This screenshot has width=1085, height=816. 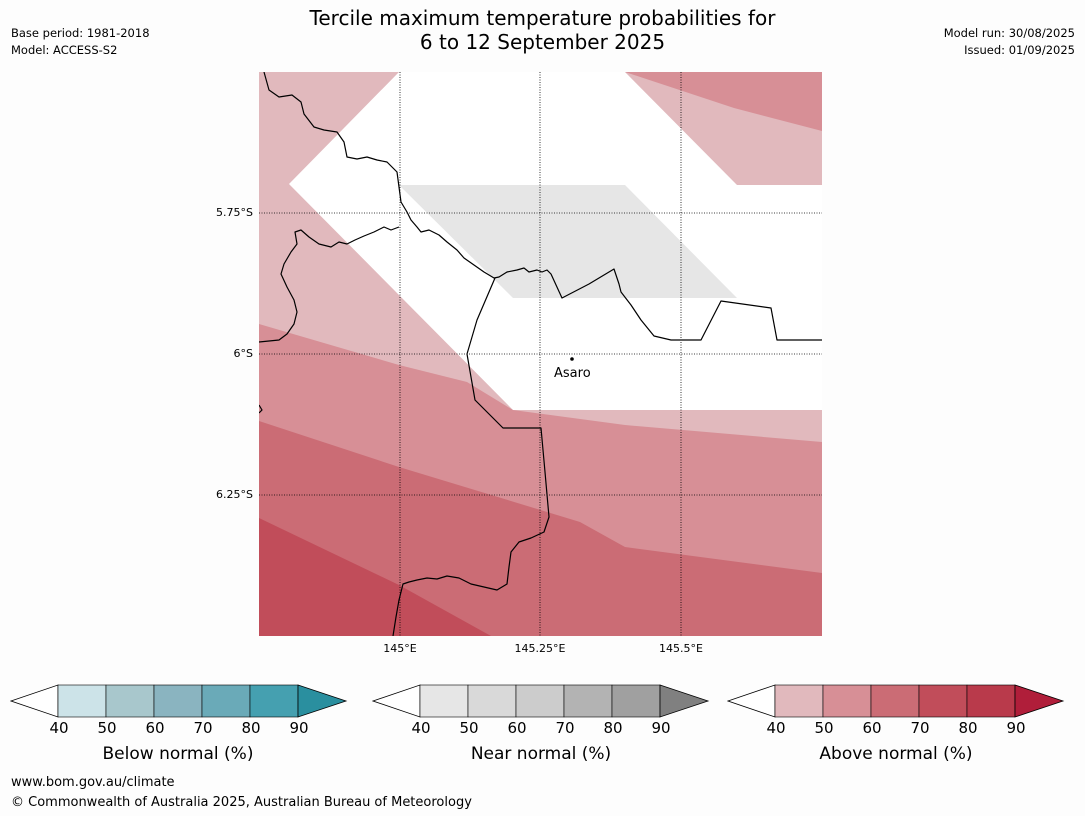 What do you see at coordinates (261, 409) in the screenshot?
I see `boundary-edge` at bounding box center [261, 409].